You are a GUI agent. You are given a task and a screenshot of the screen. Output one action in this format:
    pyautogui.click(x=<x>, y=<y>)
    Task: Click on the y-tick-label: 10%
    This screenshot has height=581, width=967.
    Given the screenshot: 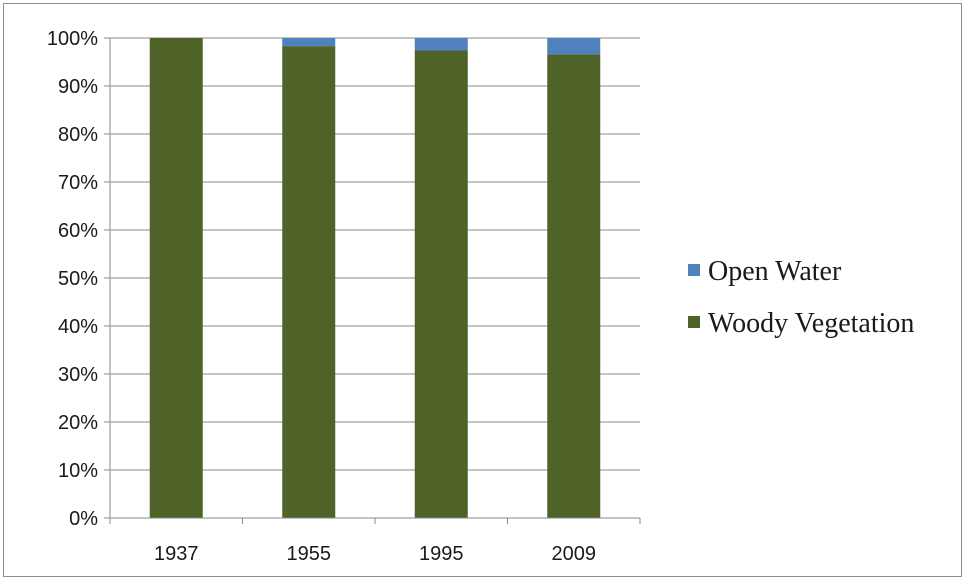 What is the action you would take?
    pyautogui.click(x=78, y=471)
    